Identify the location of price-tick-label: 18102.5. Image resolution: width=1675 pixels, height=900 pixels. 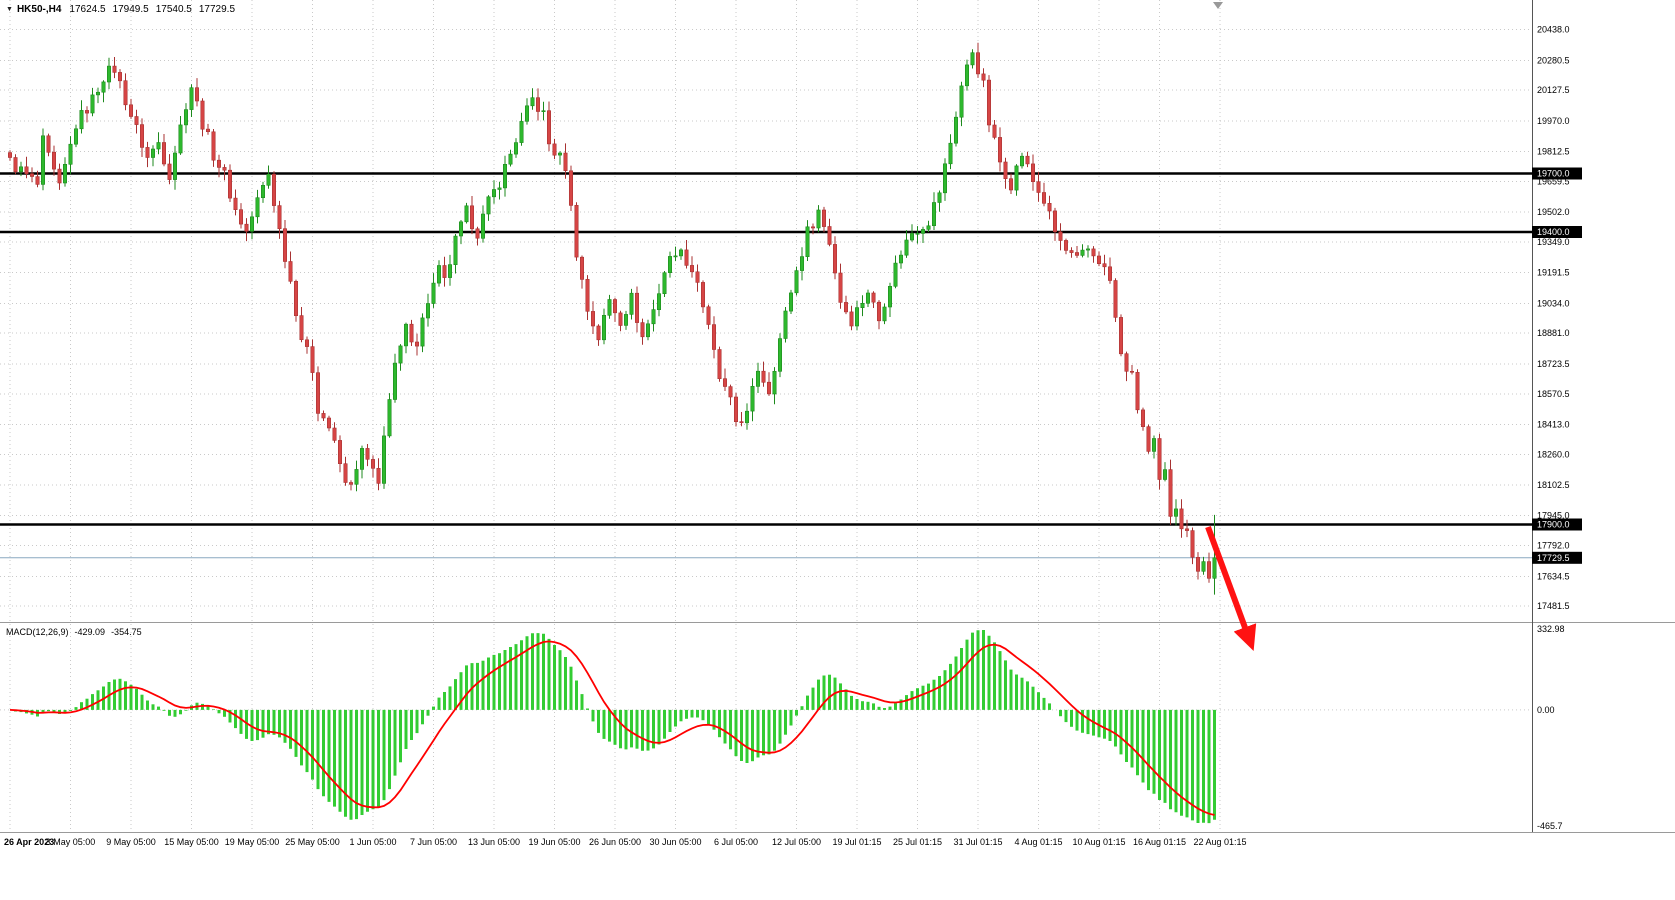
(1553, 485).